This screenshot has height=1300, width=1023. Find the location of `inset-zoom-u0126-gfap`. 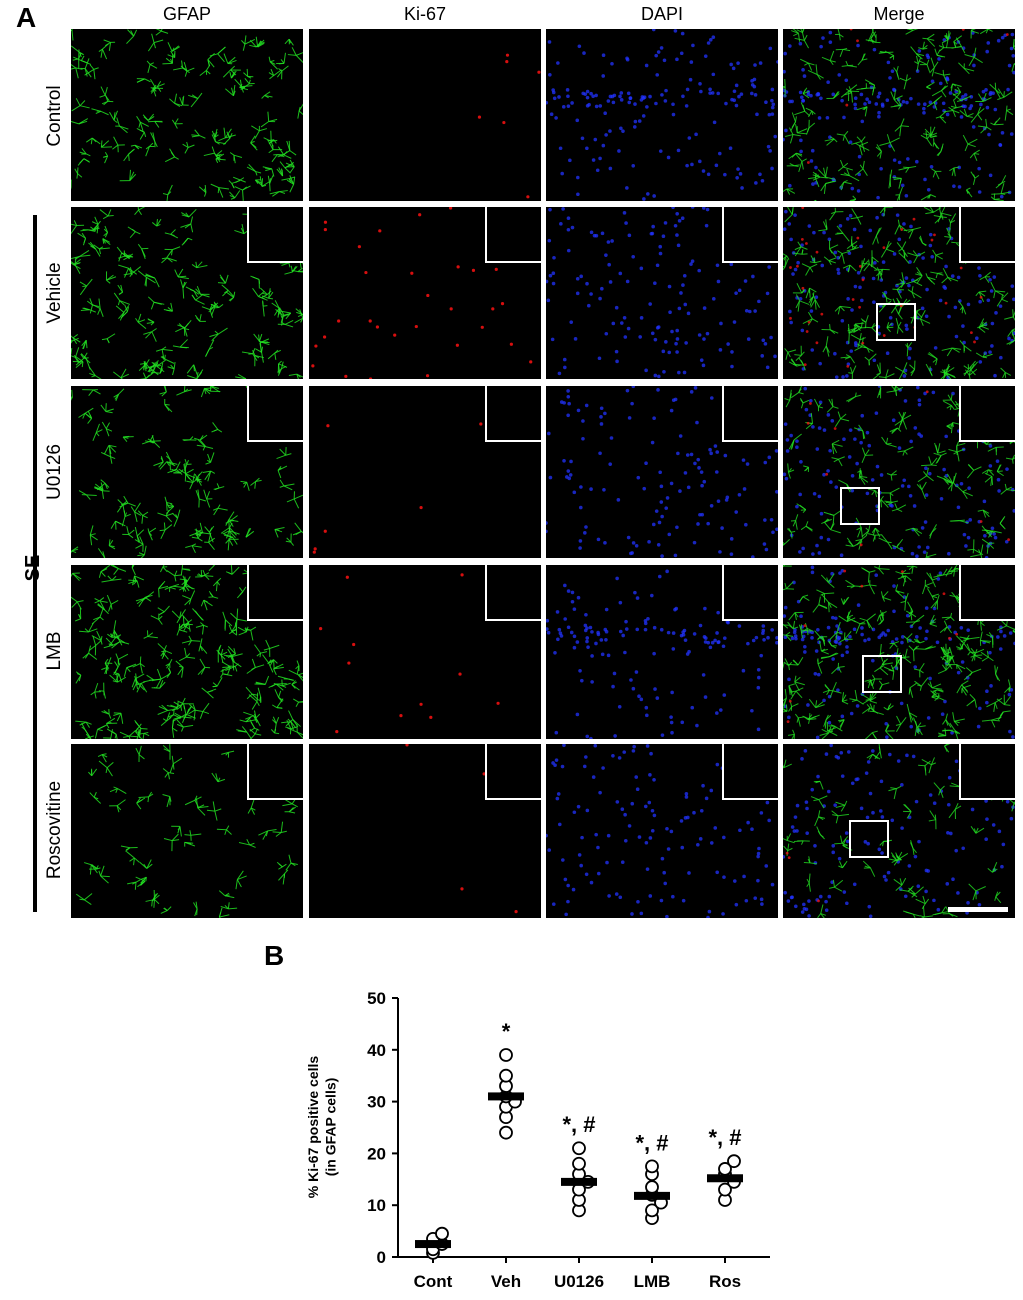

inset-zoom-u0126-gfap is located at coordinates (275, 414).